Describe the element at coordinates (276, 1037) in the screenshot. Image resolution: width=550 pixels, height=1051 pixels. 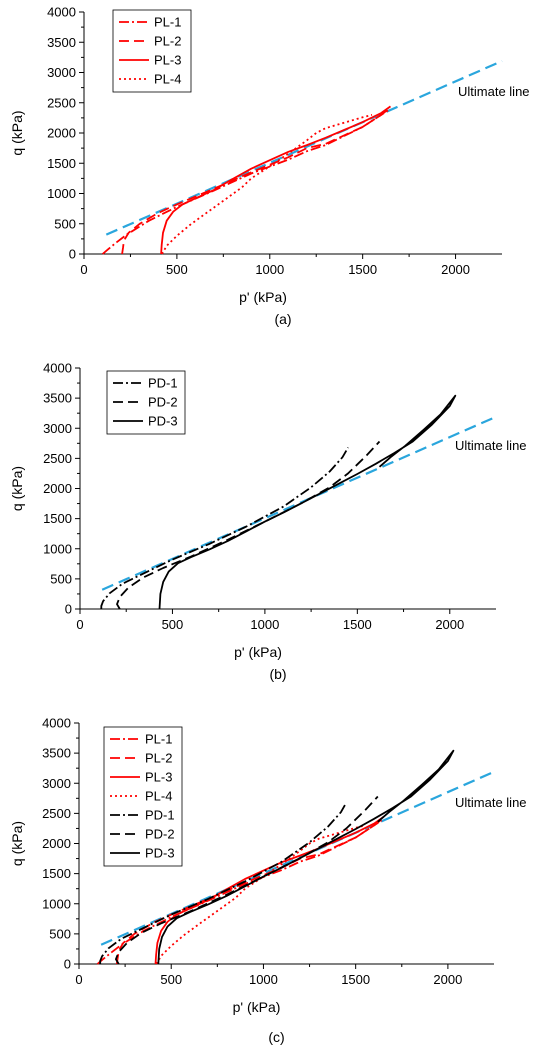
I see `panel-label: (c)` at that location.